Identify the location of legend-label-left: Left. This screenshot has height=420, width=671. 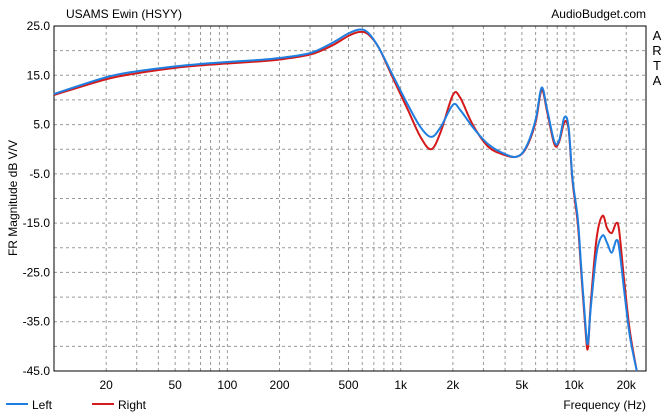
(42, 405).